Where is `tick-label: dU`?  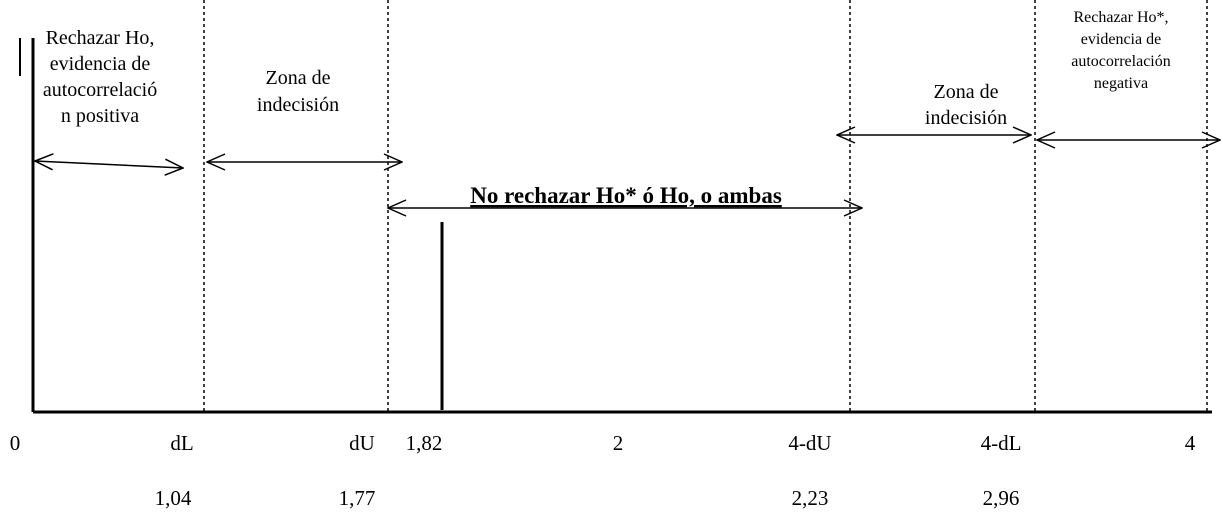 tick-label: dU is located at coordinates (362, 443).